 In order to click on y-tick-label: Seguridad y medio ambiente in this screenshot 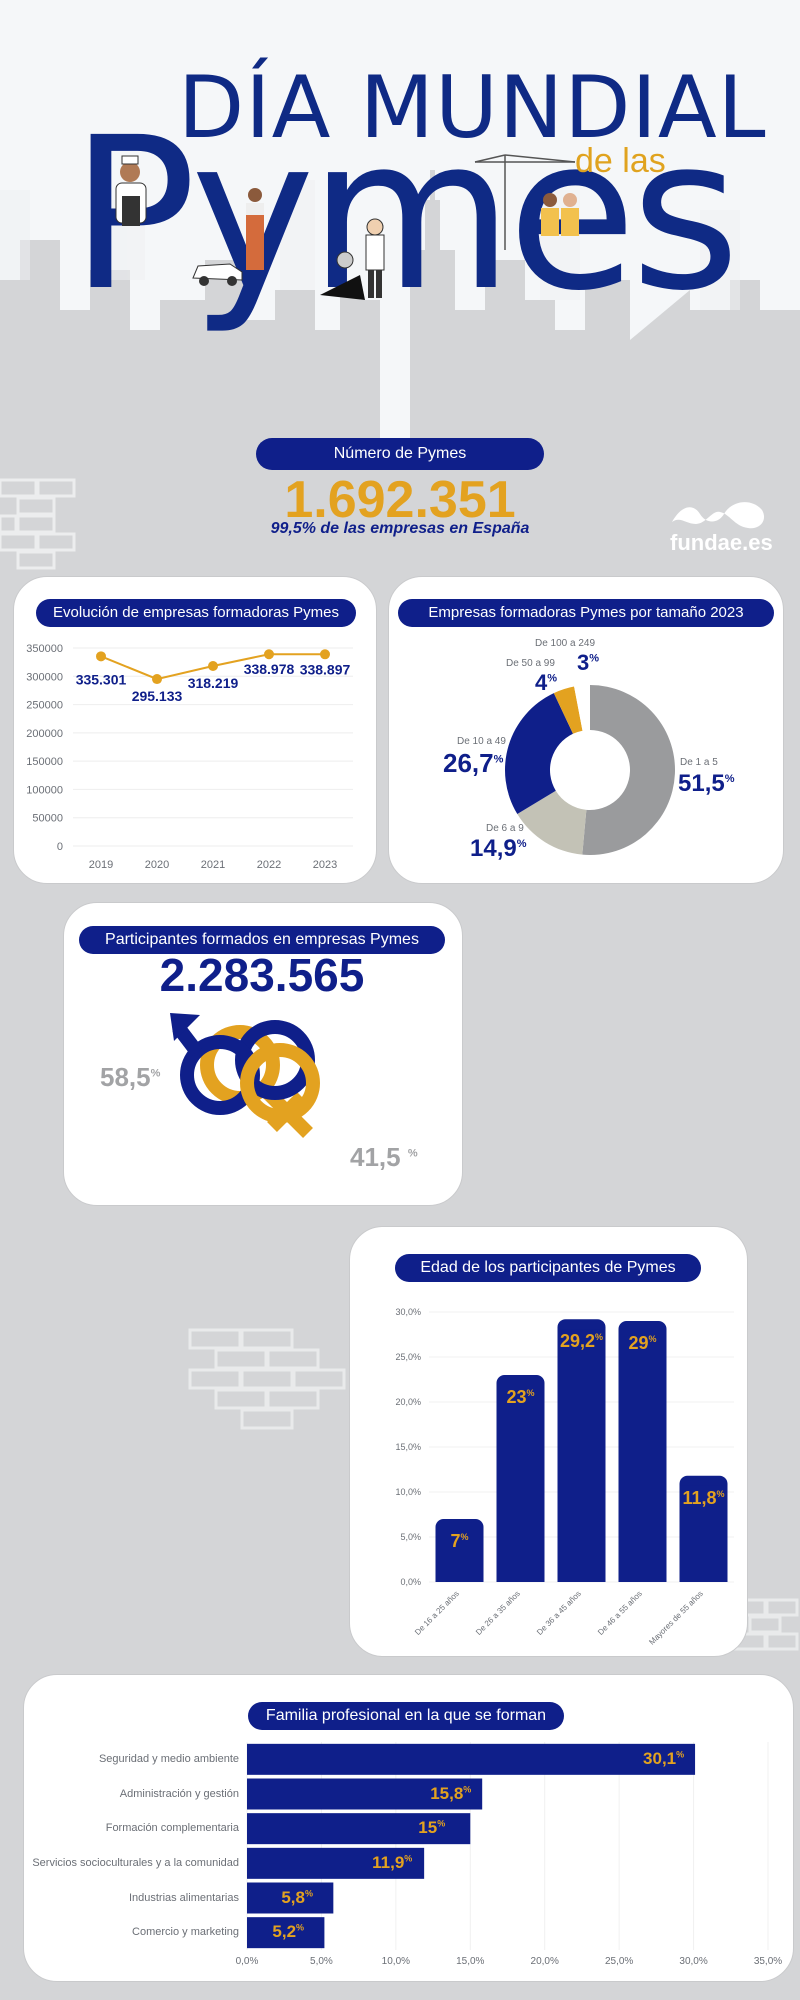, I will do `click(168, 1758)`.